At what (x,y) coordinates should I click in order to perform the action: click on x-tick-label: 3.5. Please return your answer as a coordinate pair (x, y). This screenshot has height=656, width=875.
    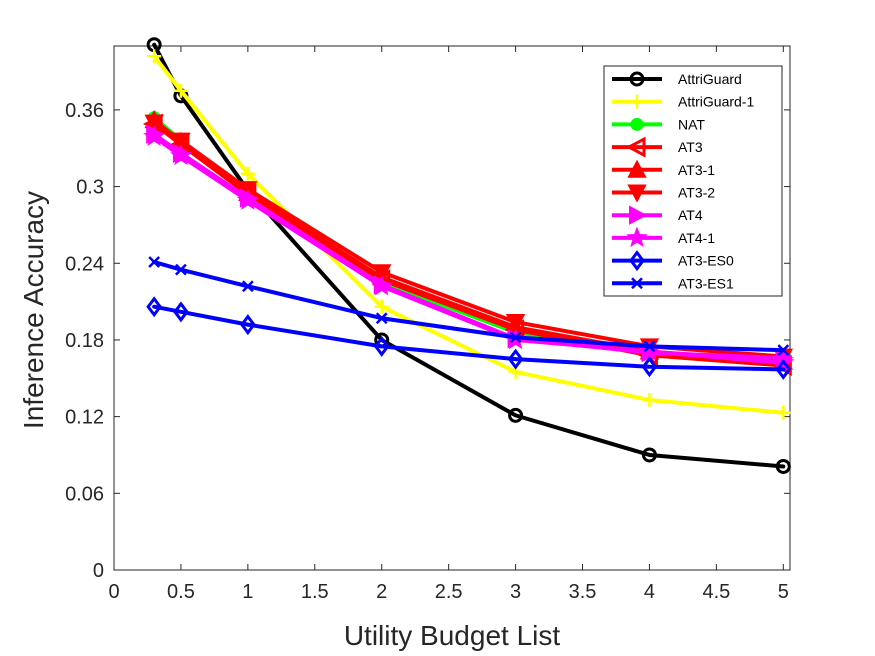
    Looking at the image, I should click on (583, 592).